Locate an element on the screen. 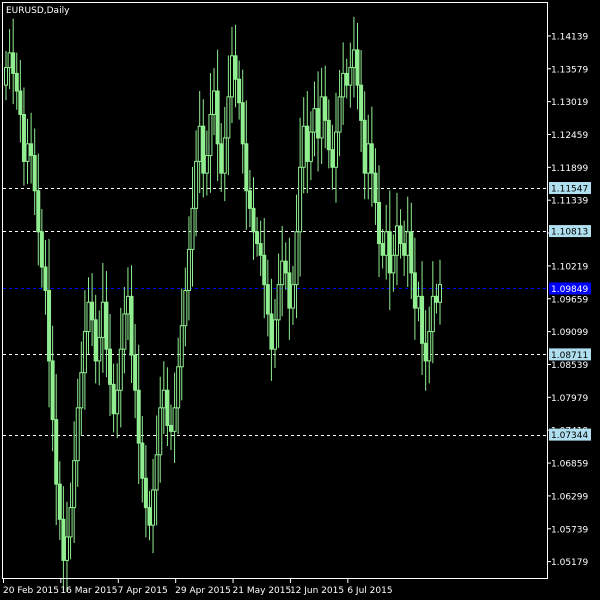  y-tick-label-15: 1.05739 is located at coordinates (569, 530).